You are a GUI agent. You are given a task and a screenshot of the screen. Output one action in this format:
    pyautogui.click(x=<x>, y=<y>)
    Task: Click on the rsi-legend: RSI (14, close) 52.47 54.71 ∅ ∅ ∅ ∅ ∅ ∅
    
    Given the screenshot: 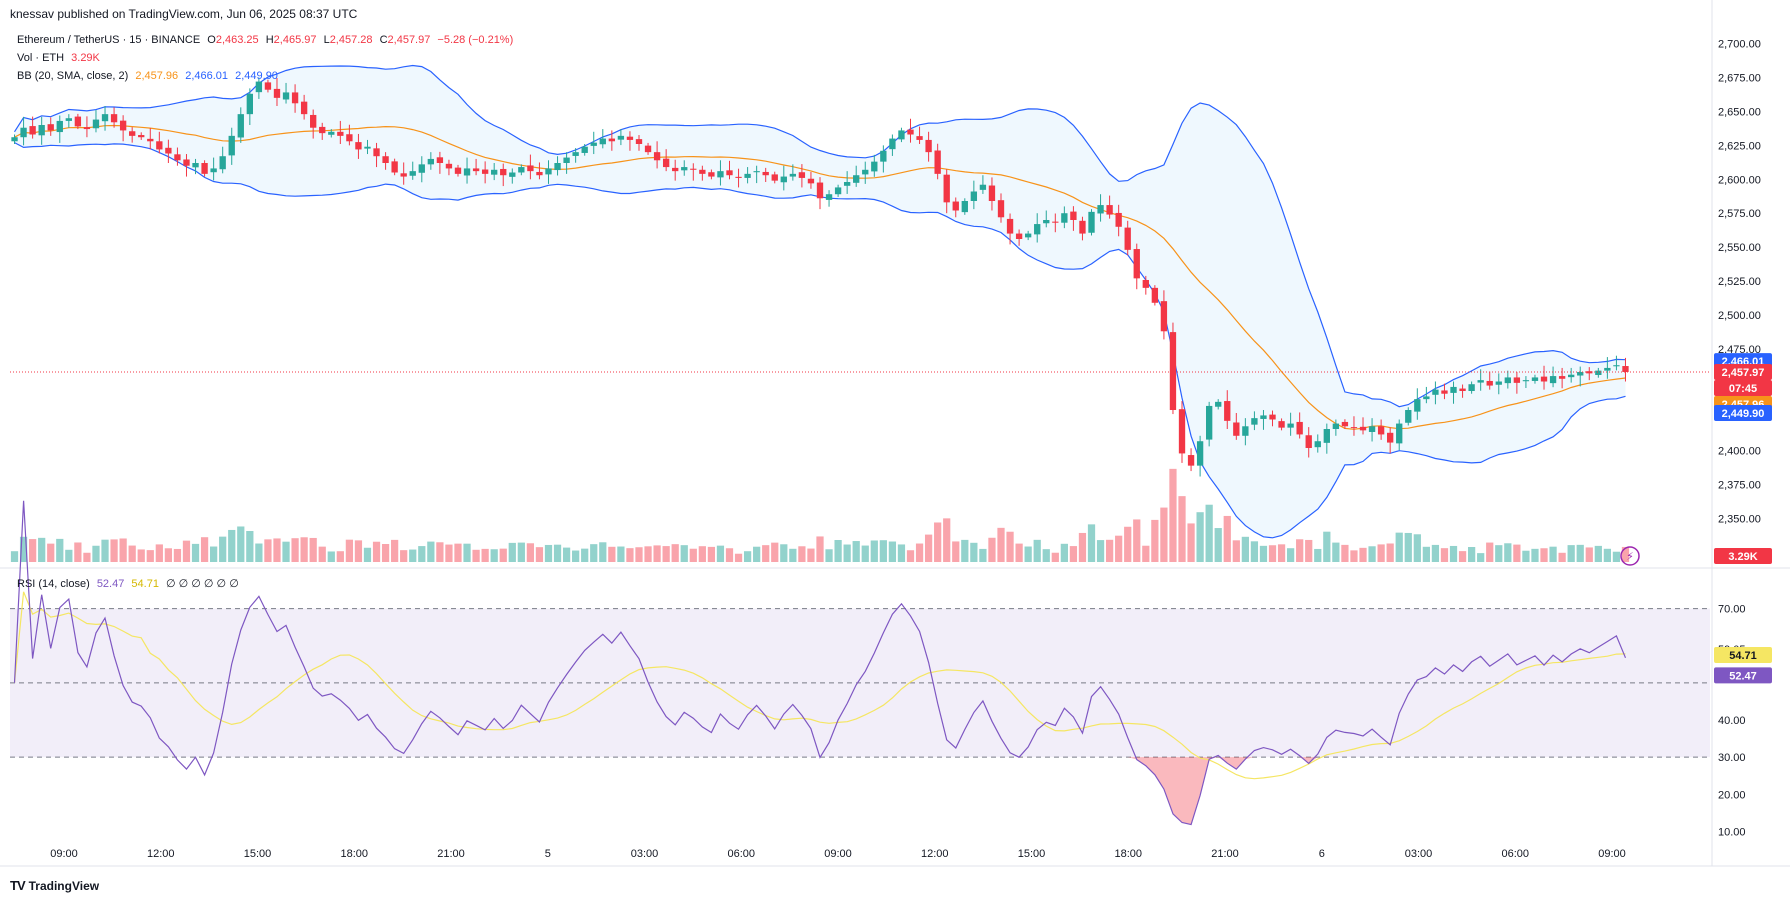 What is the action you would take?
    pyautogui.click(x=130, y=583)
    